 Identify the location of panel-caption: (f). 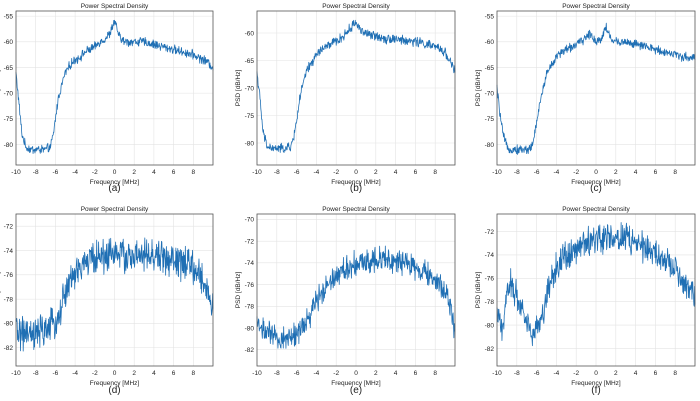
(595, 390).